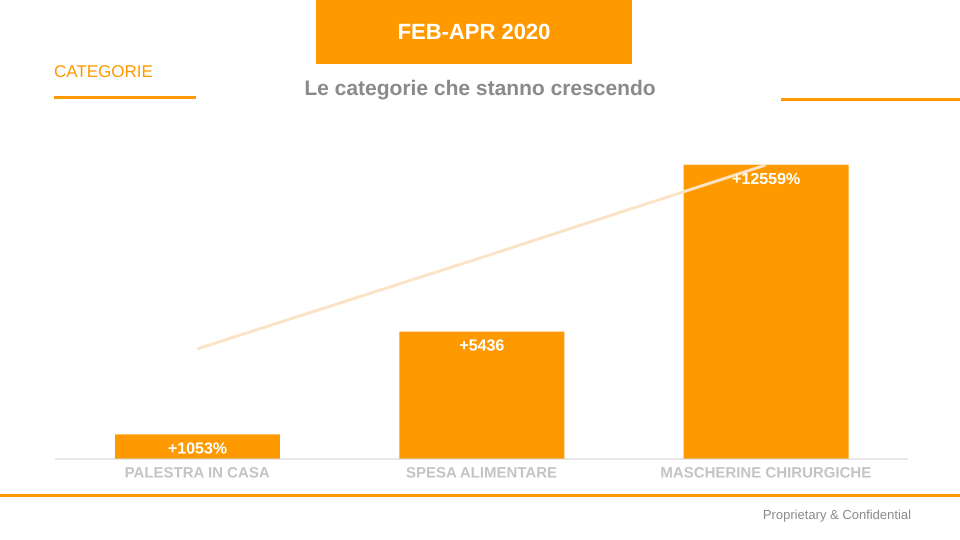 This screenshot has width=960, height=540. Describe the element at coordinates (766, 473) in the screenshot. I see `x-tick-label: MASCHERINE CHIRURGICHE` at that location.